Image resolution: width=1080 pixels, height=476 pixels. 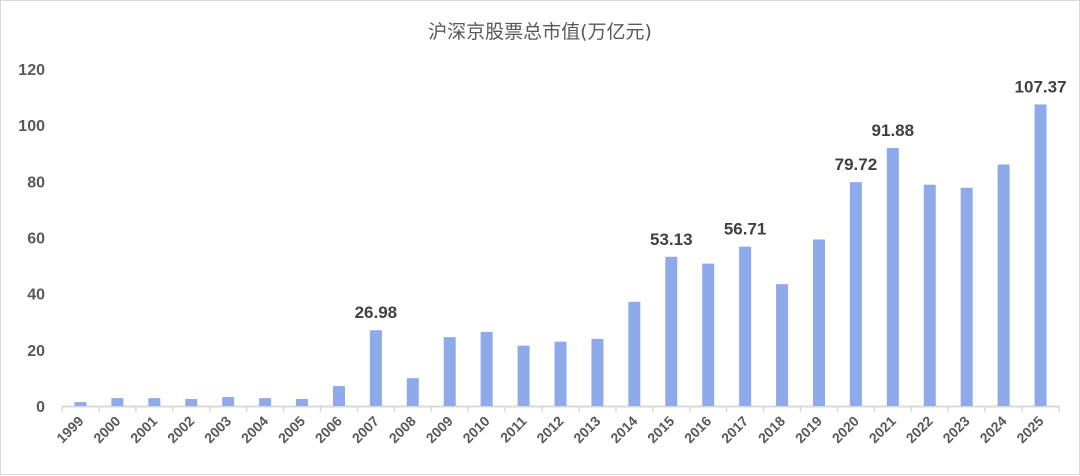 What do you see at coordinates (771, 429) in the screenshot?
I see `x-tick-label: 2018` at bounding box center [771, 429].